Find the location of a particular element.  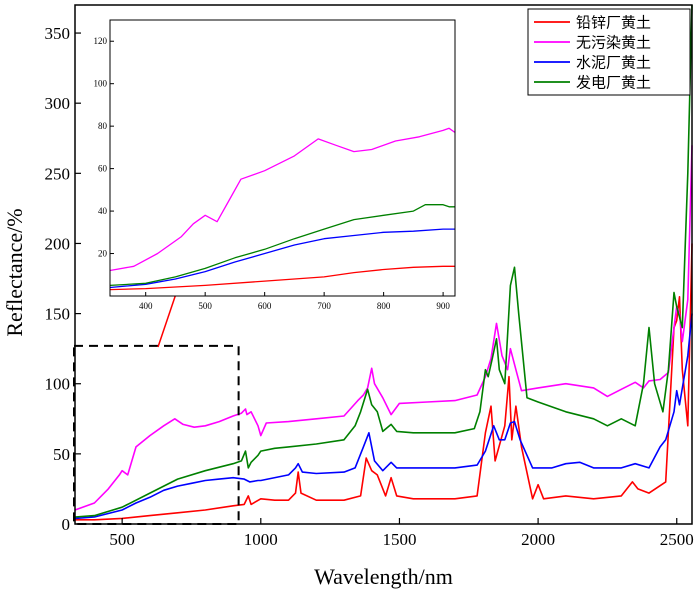

x-tick-label: 1500 is located at coordinates (399, 539).